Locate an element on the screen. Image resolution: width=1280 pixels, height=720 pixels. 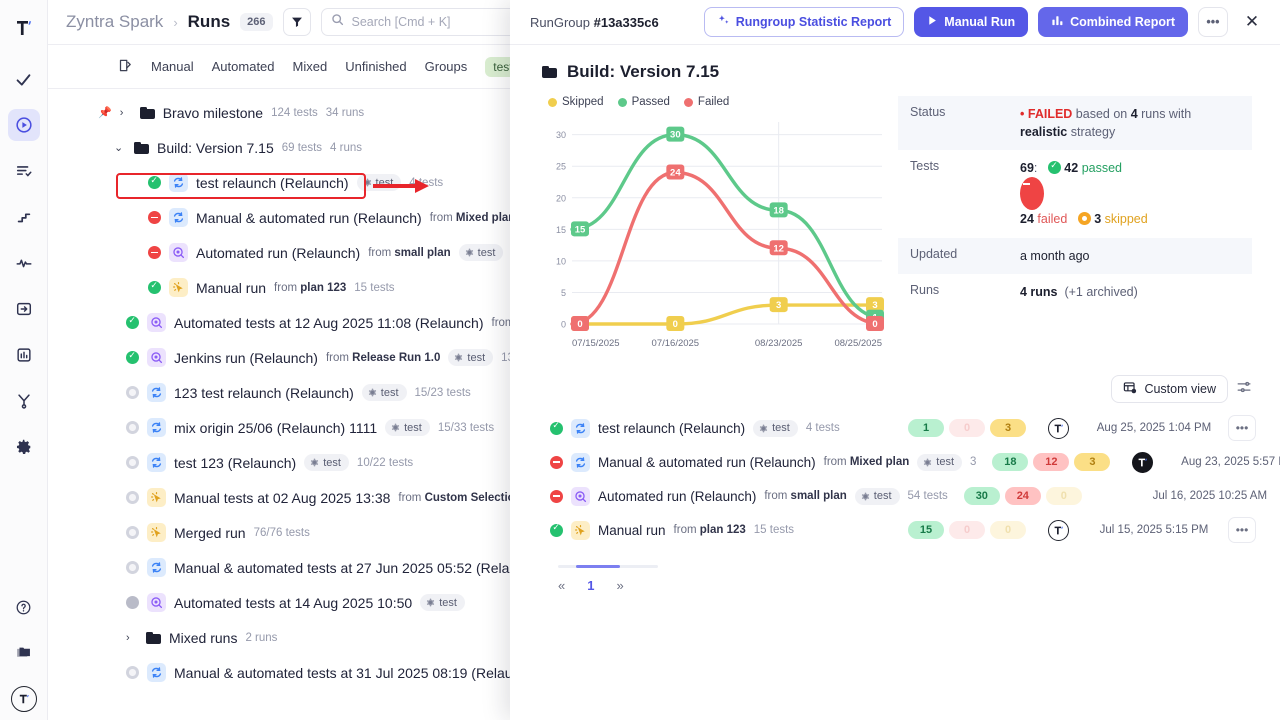
avatar-slot is located at coordinates (1058, 530).